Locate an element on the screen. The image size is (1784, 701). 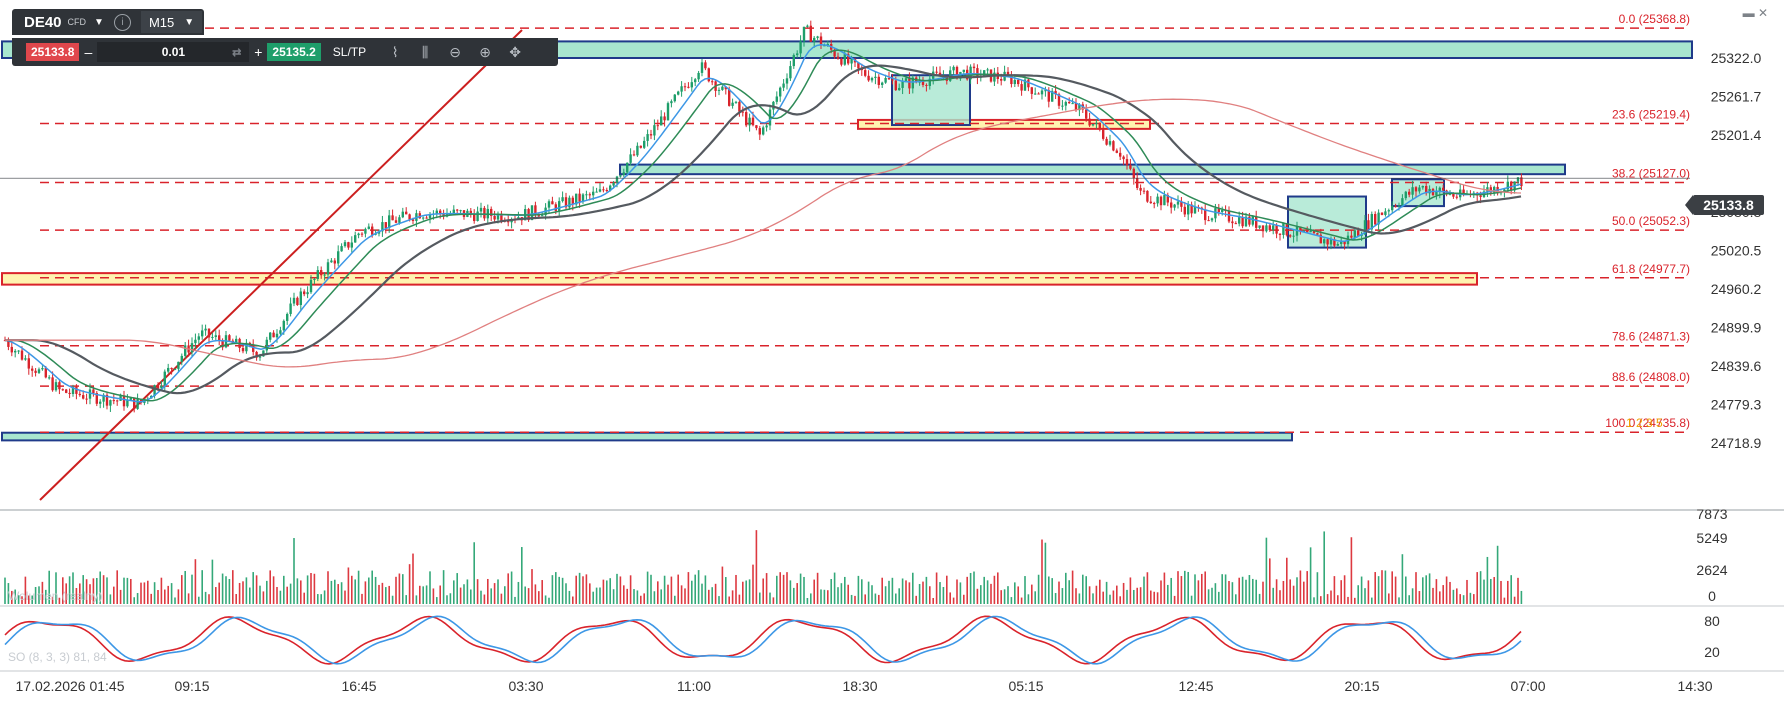
move-icon: ✥ is located at coordinates (515, 51).